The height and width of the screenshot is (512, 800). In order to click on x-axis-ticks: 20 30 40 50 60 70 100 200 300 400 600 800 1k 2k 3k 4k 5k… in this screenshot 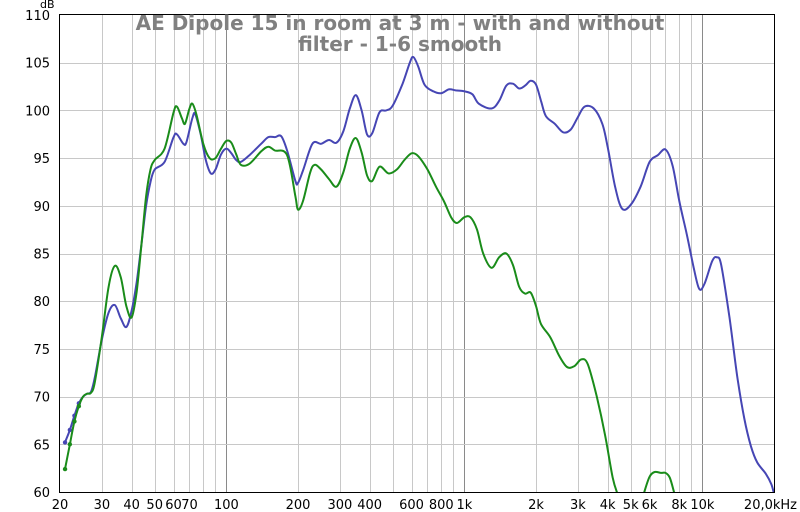, I will do `click(424, 505)`.